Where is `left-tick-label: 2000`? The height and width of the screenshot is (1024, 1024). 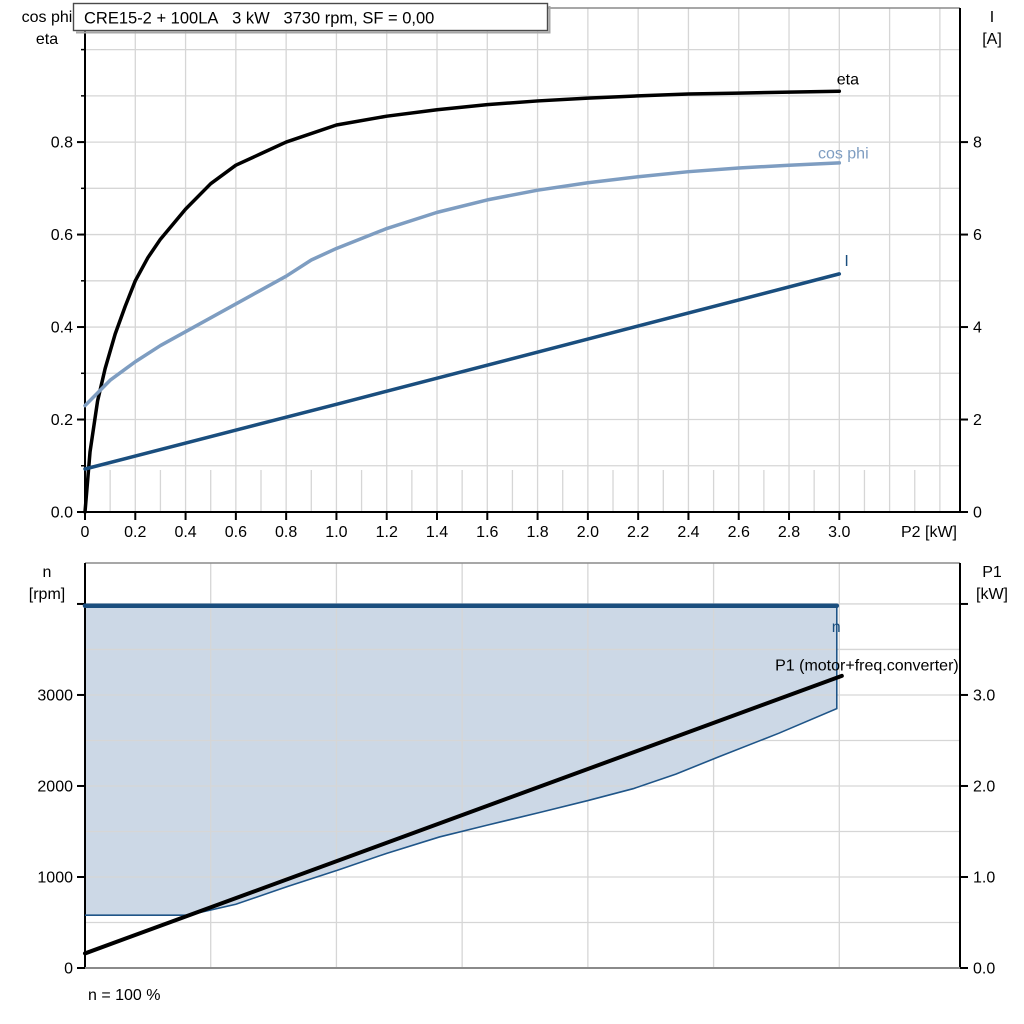 left-tick-label: 2000 is located at coordinates (55, 786).